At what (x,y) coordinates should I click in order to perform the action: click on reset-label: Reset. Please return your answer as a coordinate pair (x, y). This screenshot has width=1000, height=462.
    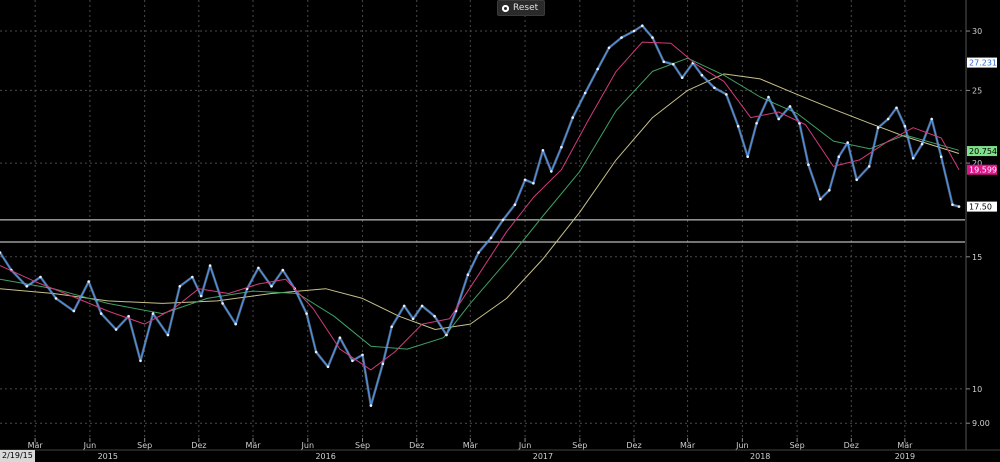
    Looking at the image, I should click on (526, 8).